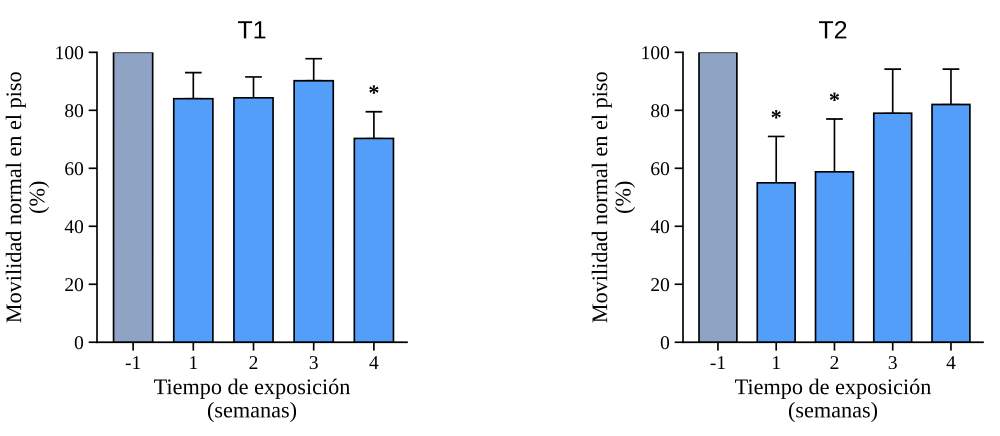 The image size is (1000, 436). I want to click on chart-title: T2, so click(832, 29).